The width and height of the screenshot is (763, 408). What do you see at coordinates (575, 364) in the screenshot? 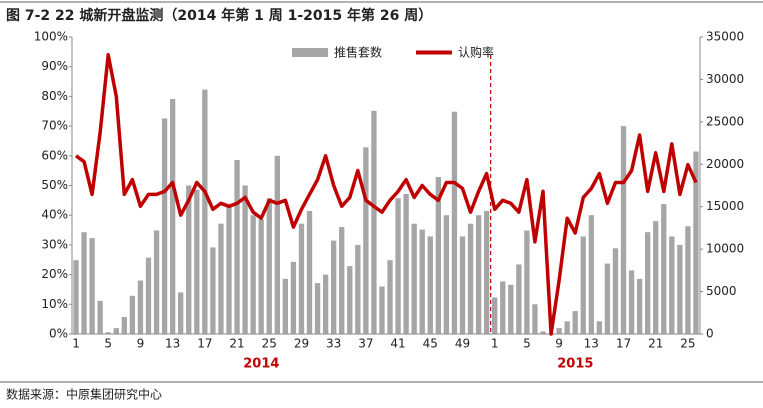
I see `year-label: 2015` at bounding box center [575, 364].